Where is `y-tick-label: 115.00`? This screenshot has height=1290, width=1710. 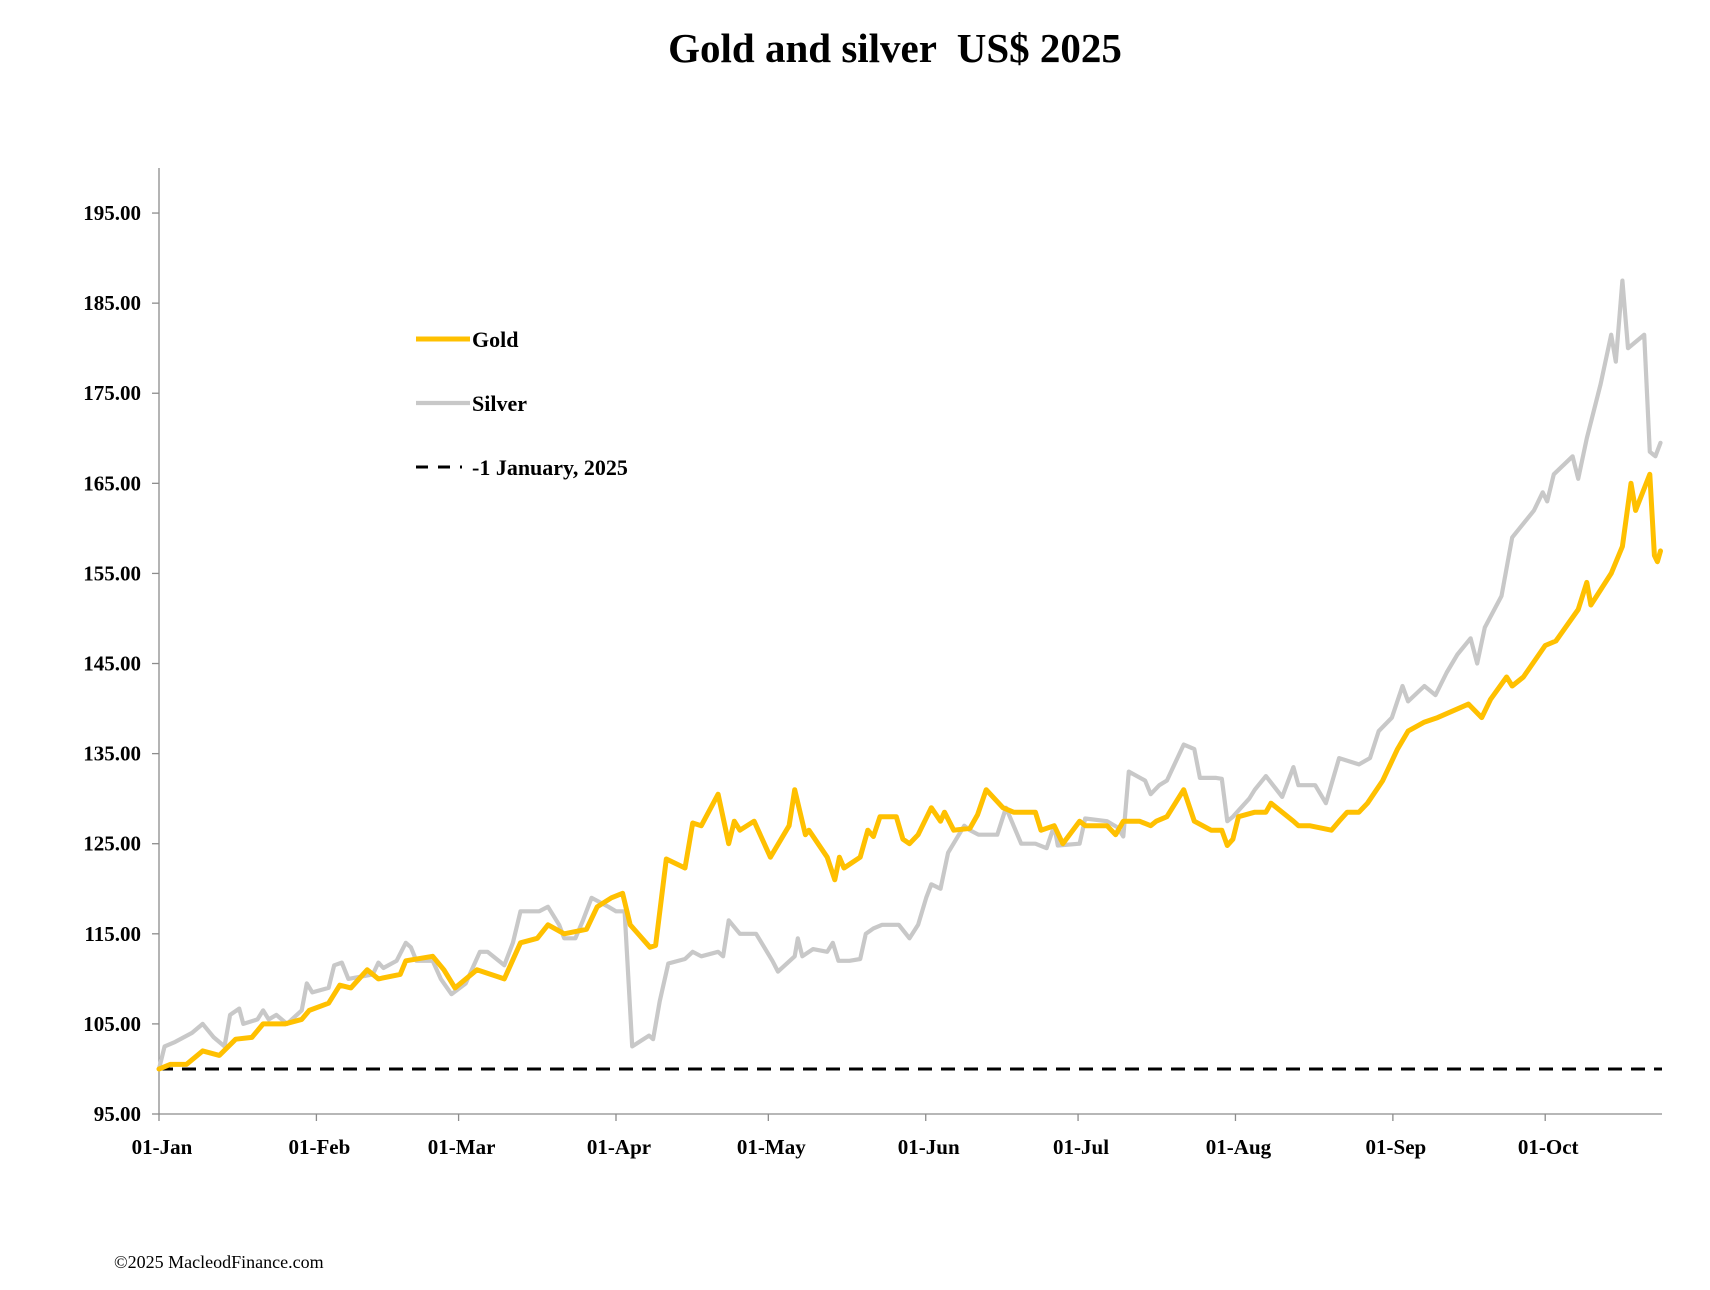
y-tick-label: 115.00 is located at coordinates (112, 934).